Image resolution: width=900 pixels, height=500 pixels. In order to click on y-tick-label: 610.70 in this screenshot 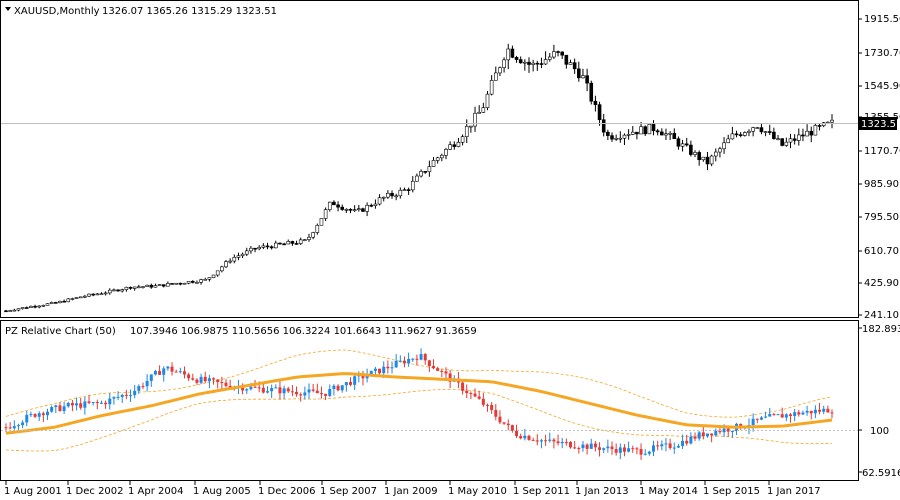, I will do `click(881, 251)`.